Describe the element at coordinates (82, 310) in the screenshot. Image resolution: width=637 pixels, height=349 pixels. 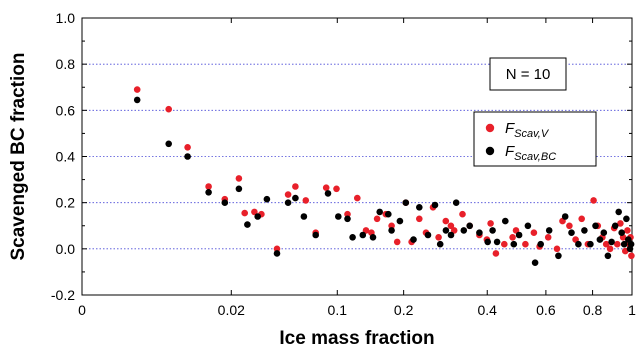
I see `x-tick-label: 0` at that location.